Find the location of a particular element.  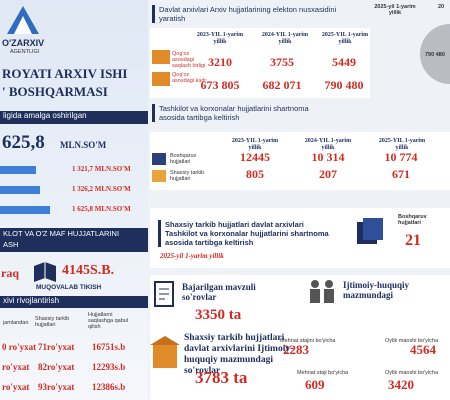

value: 790 480 is located at coordinates (344, 85).